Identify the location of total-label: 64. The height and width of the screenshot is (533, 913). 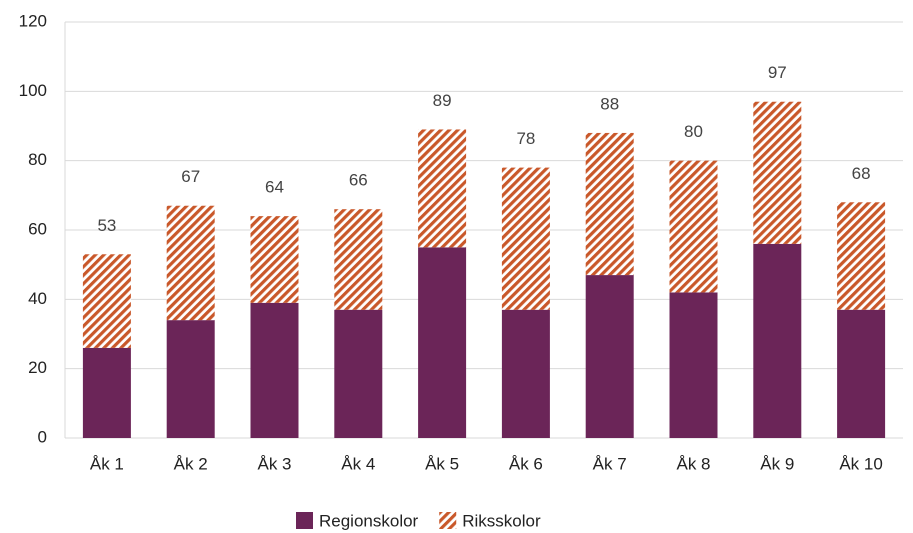
(274, 187).